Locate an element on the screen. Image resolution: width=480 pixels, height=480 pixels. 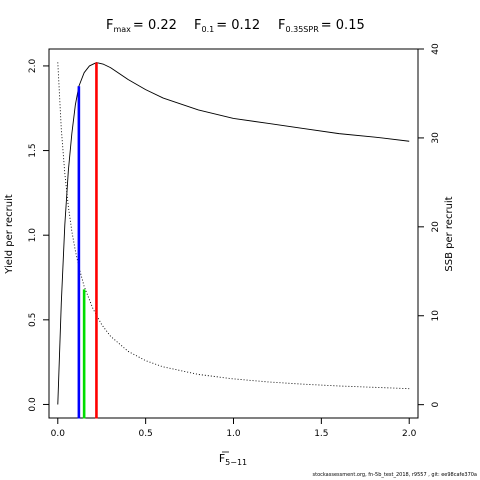
x-tick-label: 1.5 is located at coordinates (321, 434).